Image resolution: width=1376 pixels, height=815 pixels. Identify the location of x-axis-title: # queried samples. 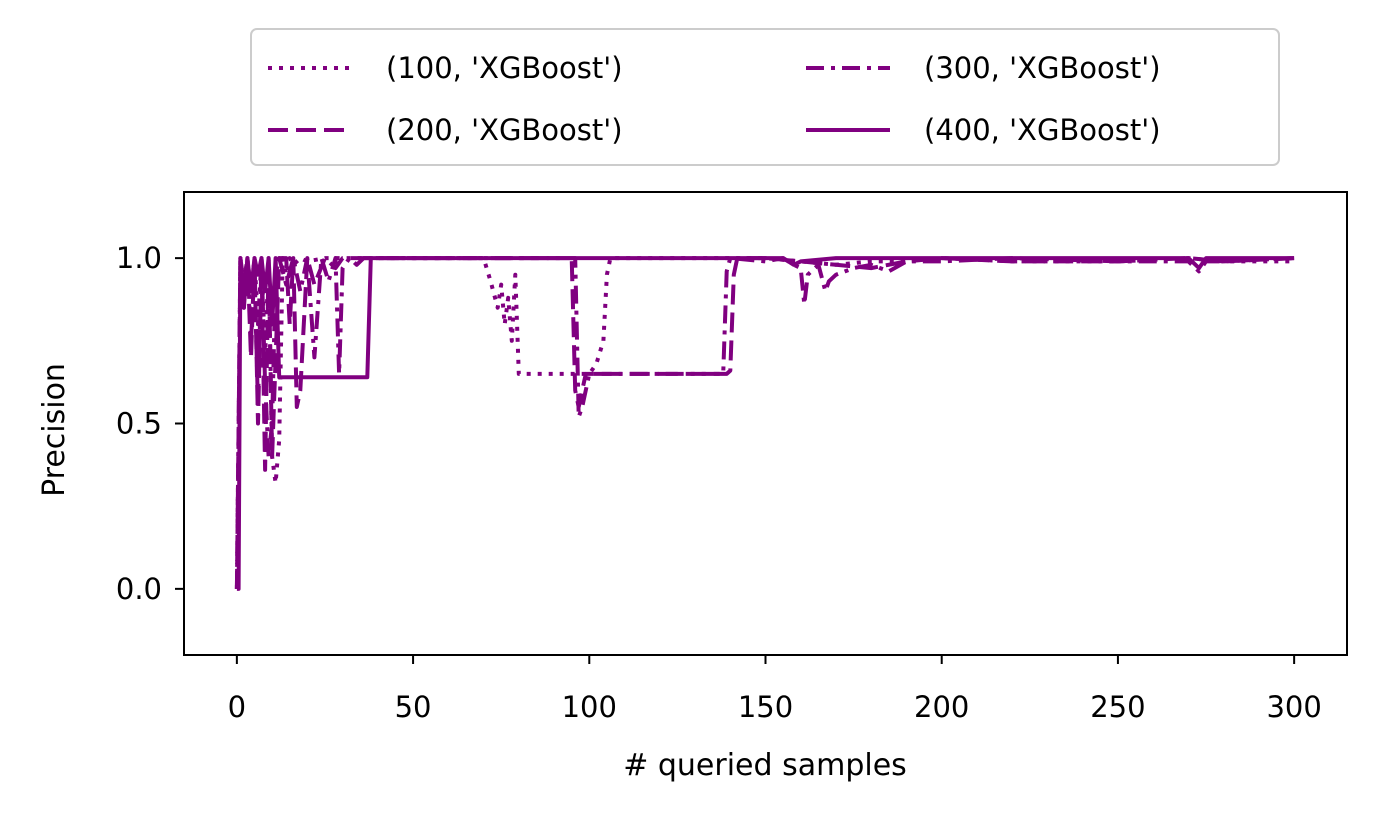
(765, 765).